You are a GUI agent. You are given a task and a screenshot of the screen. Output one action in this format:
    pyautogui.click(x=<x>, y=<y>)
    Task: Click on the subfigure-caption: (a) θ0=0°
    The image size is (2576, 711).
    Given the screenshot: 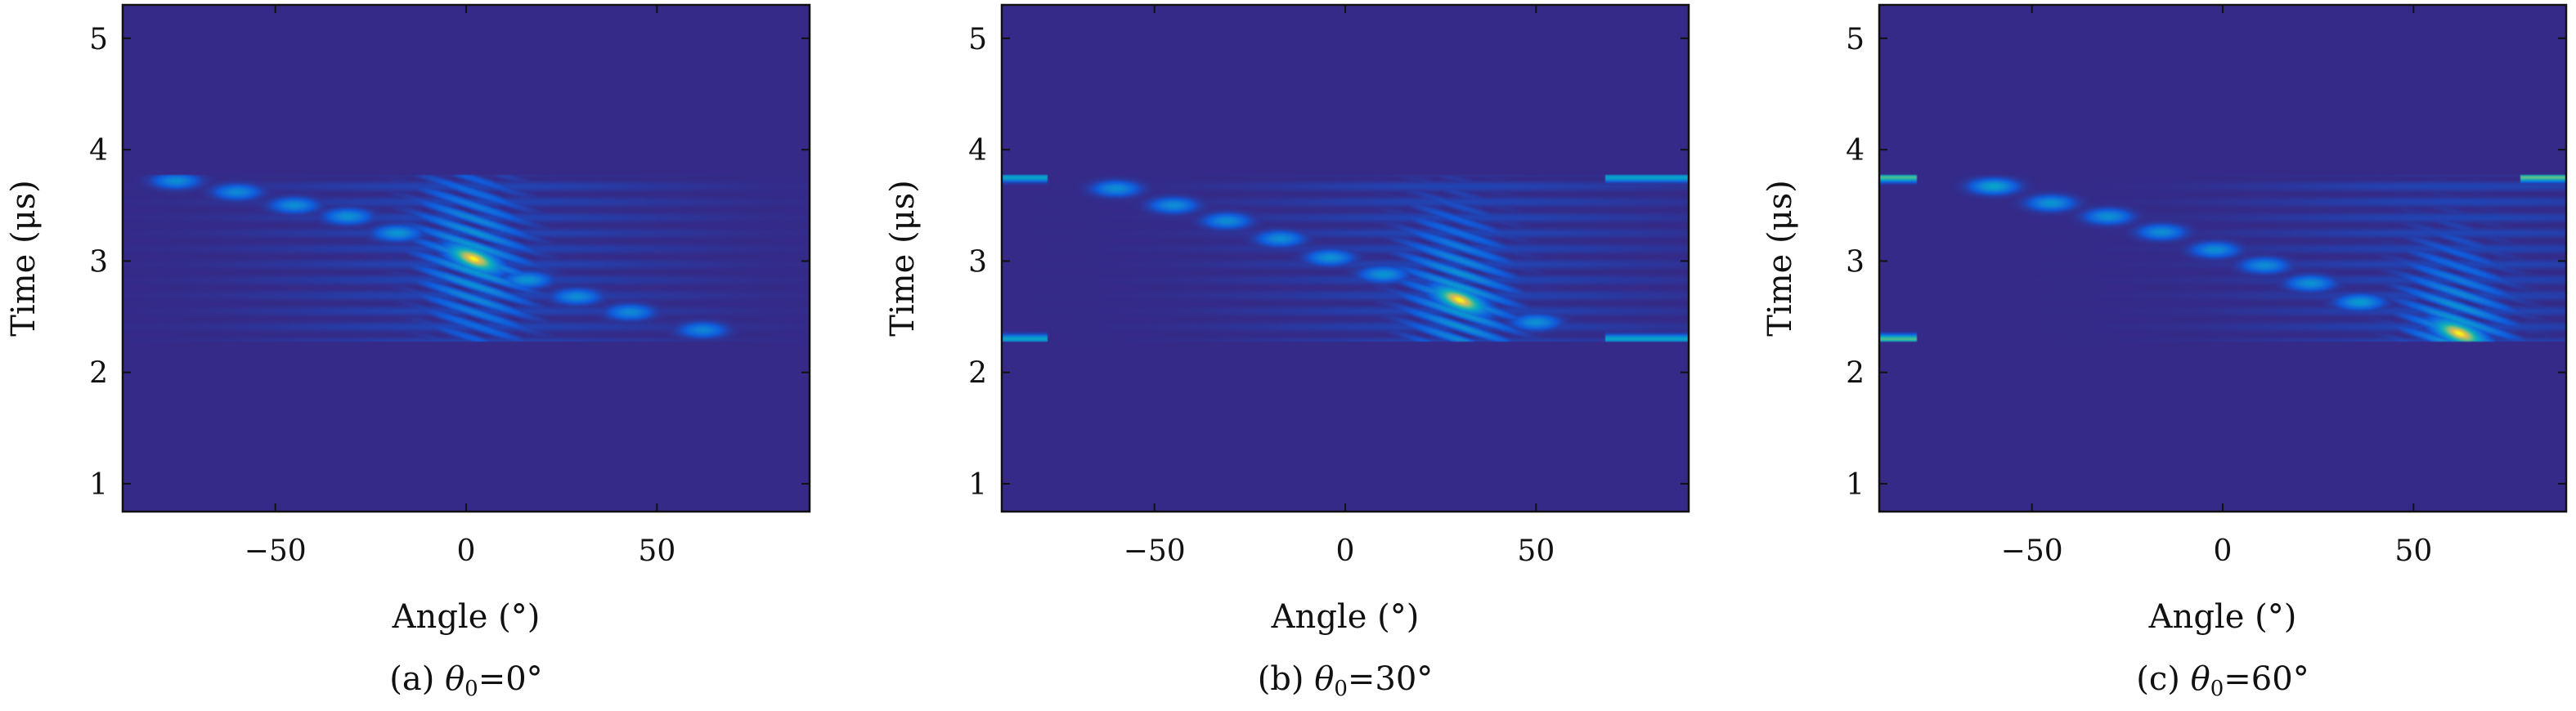 What is the action you would take?
    pyautogui.click(x=466, y=680)
    